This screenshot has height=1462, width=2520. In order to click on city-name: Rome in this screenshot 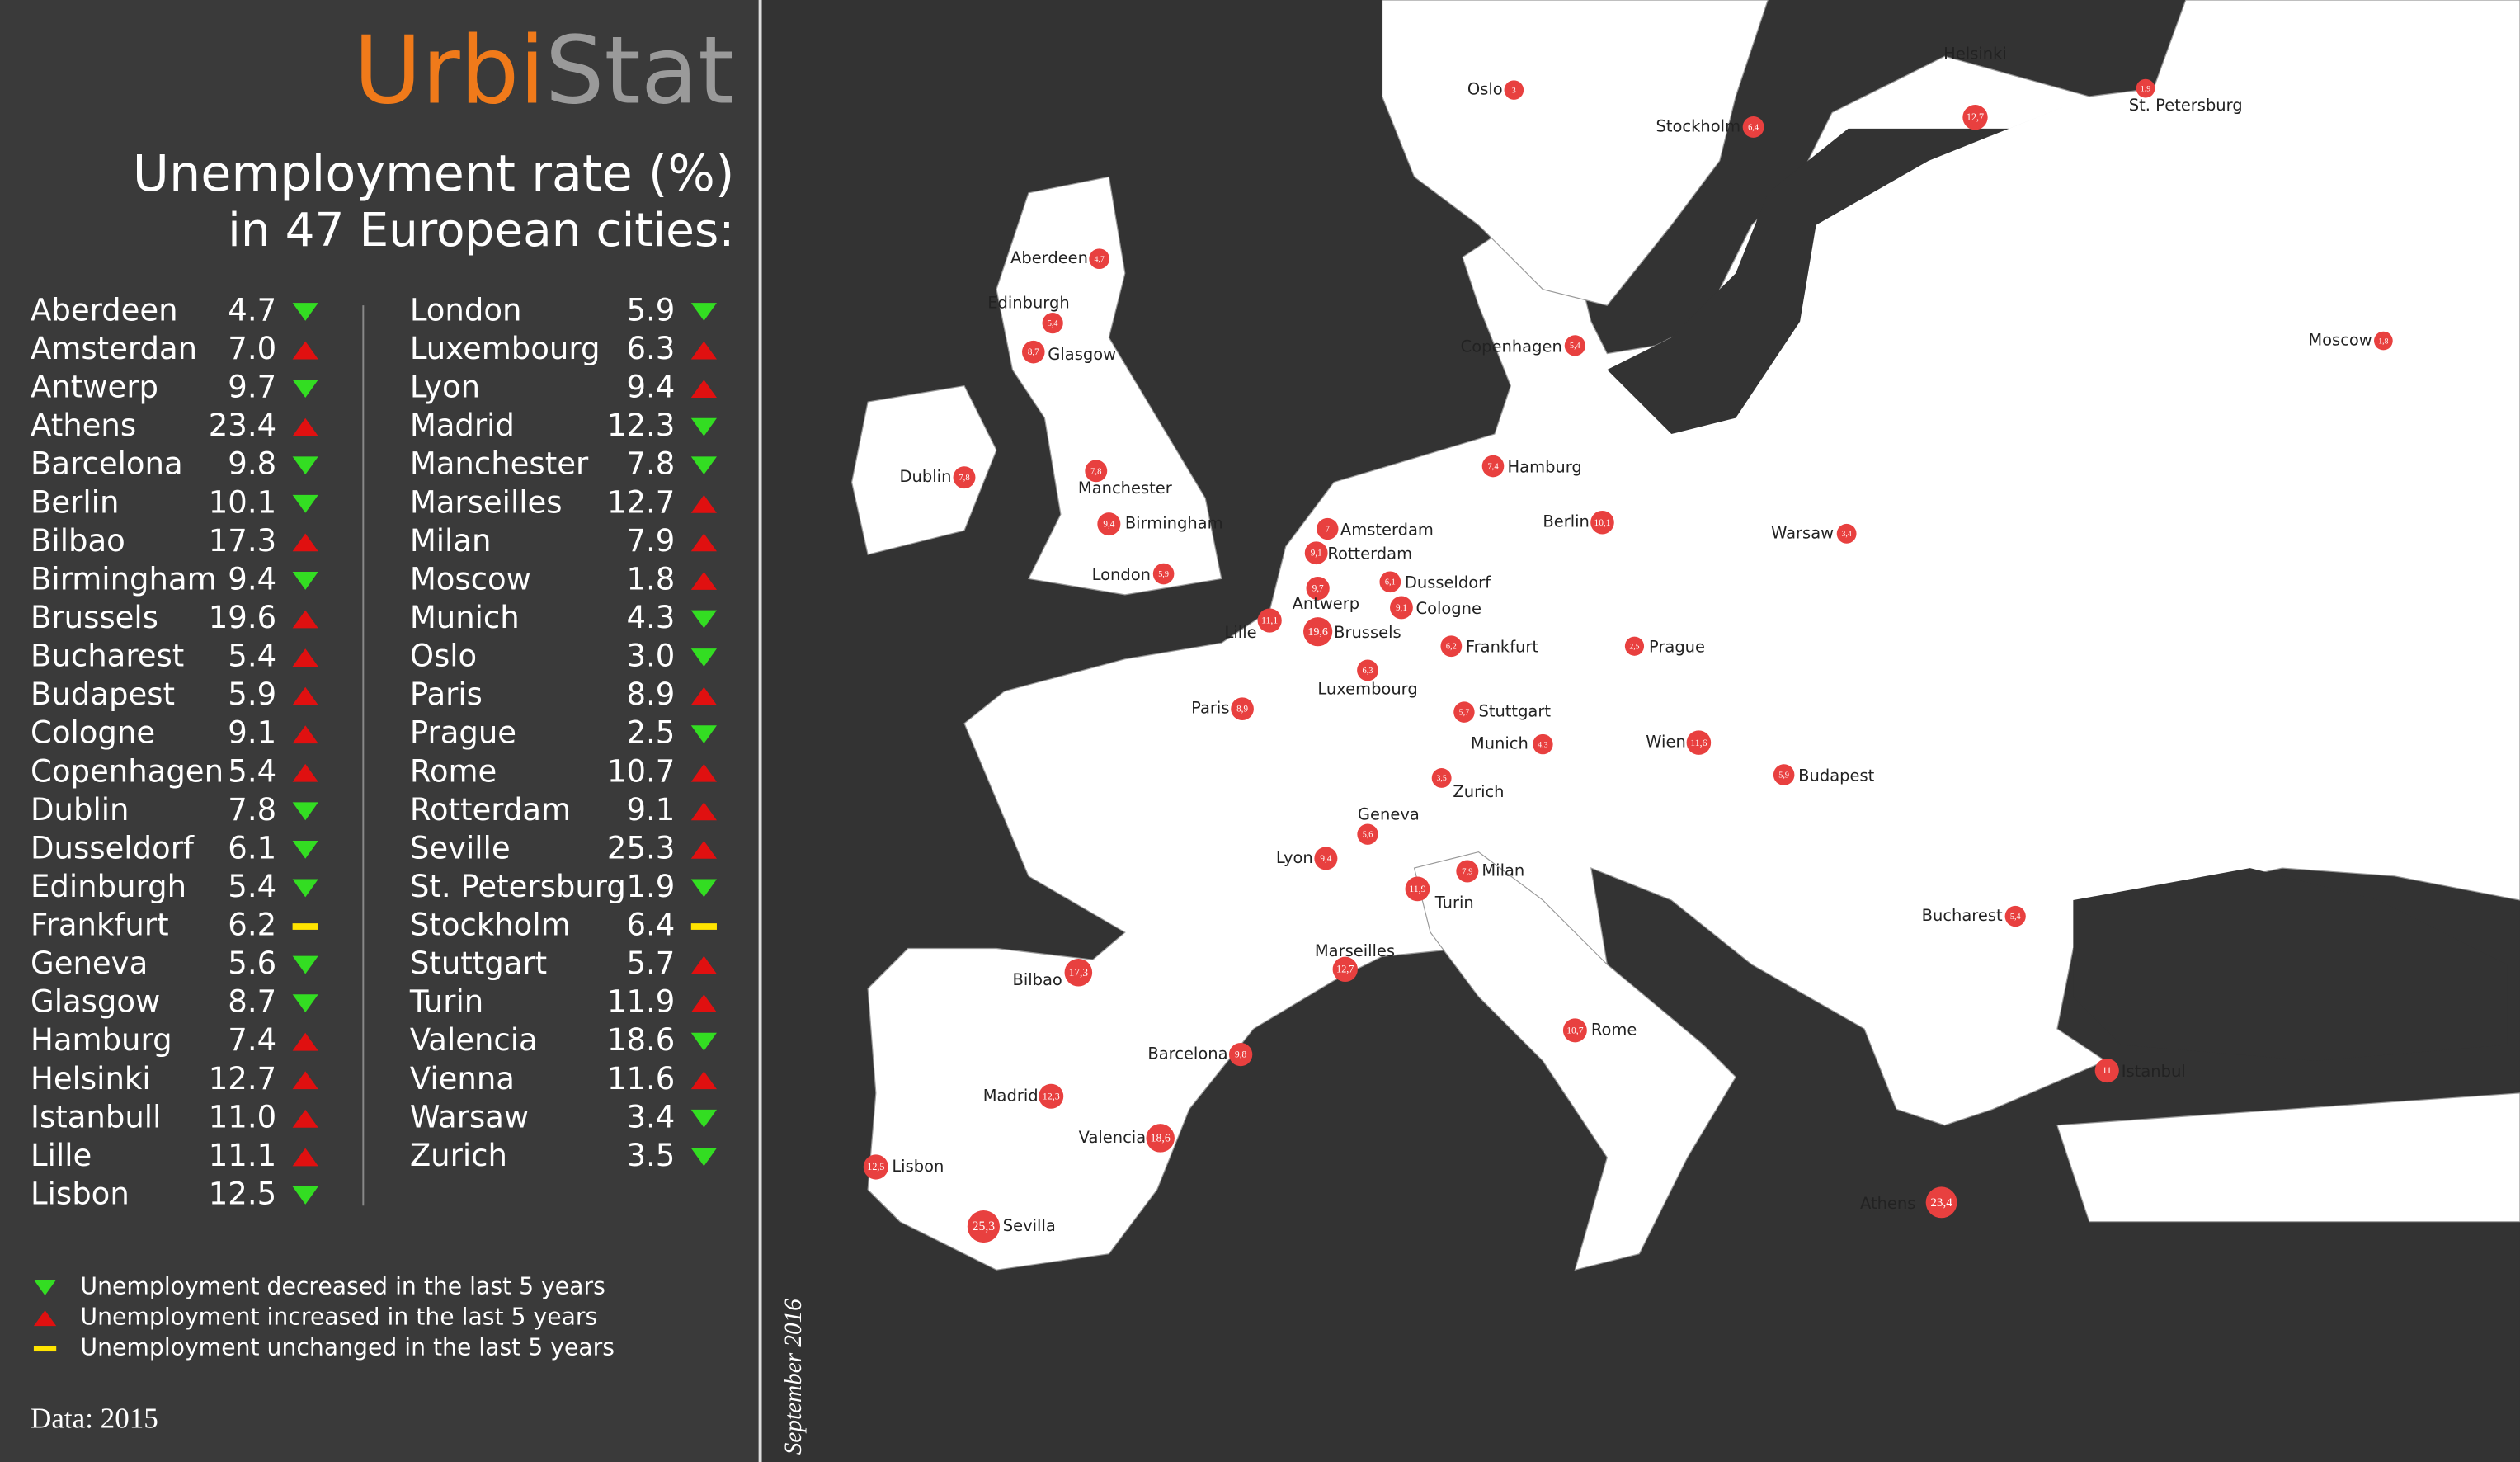, I will do `click(453, 771)`.